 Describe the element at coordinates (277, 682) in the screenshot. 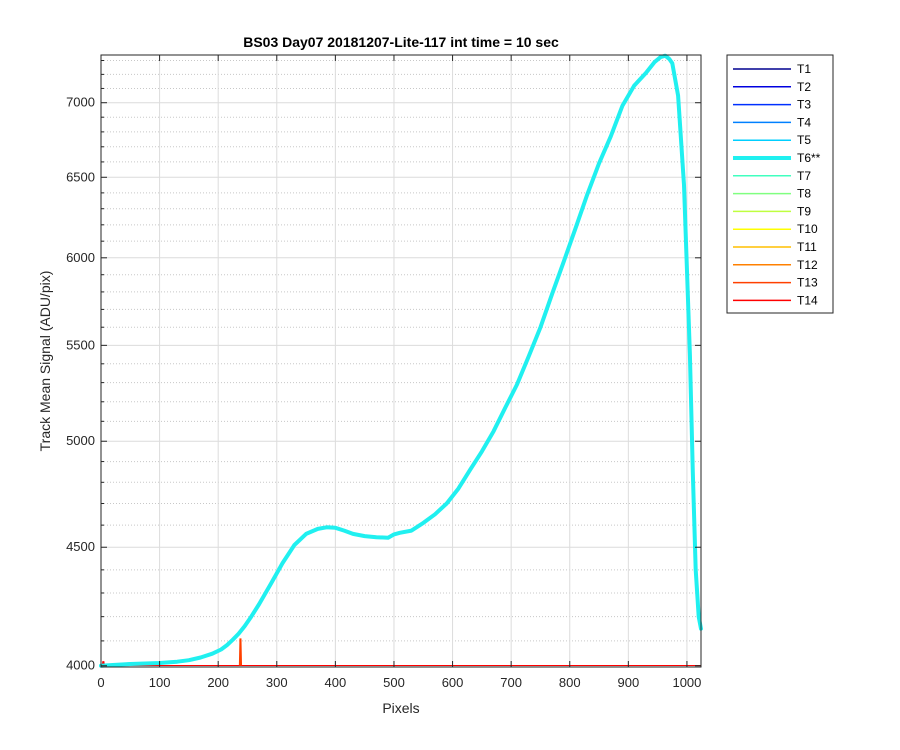

I see `x-tick-label: 300` at that location.